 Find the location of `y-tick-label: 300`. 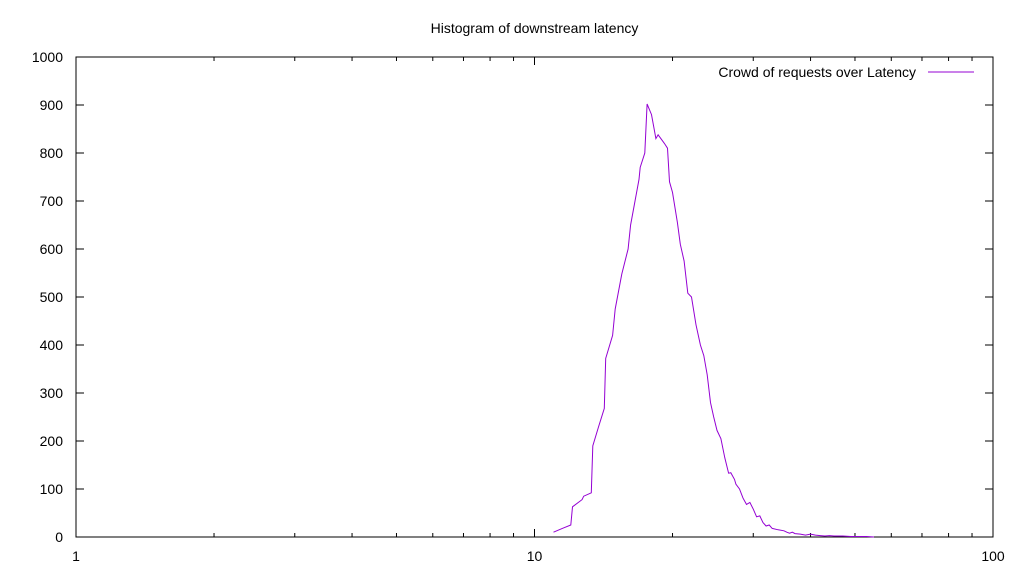

y-tick-label: 300 is located at coordinates (52, 393).